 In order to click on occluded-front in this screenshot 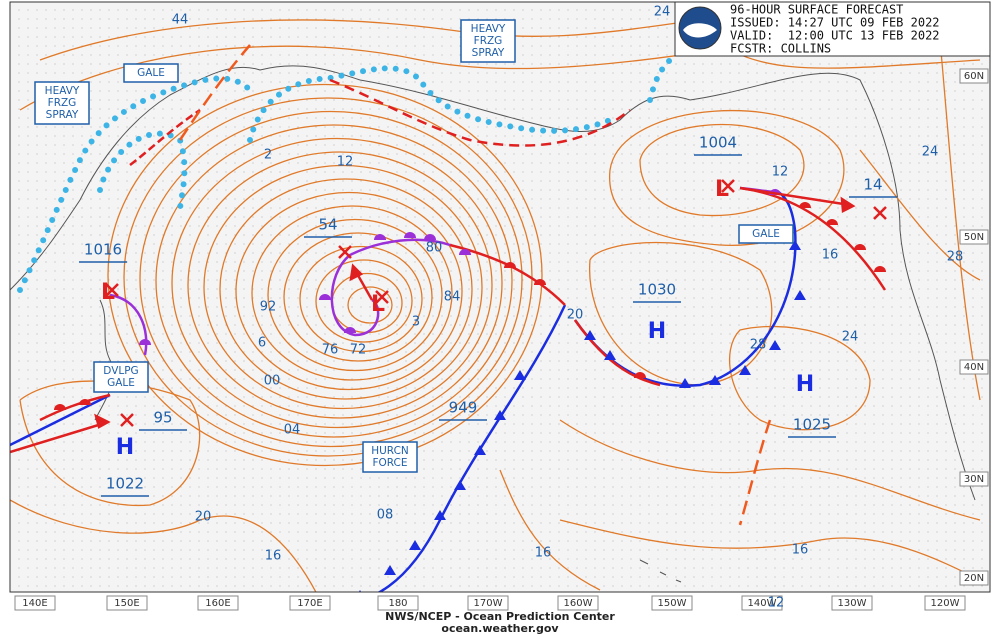, I will do `click(390, 287)`.